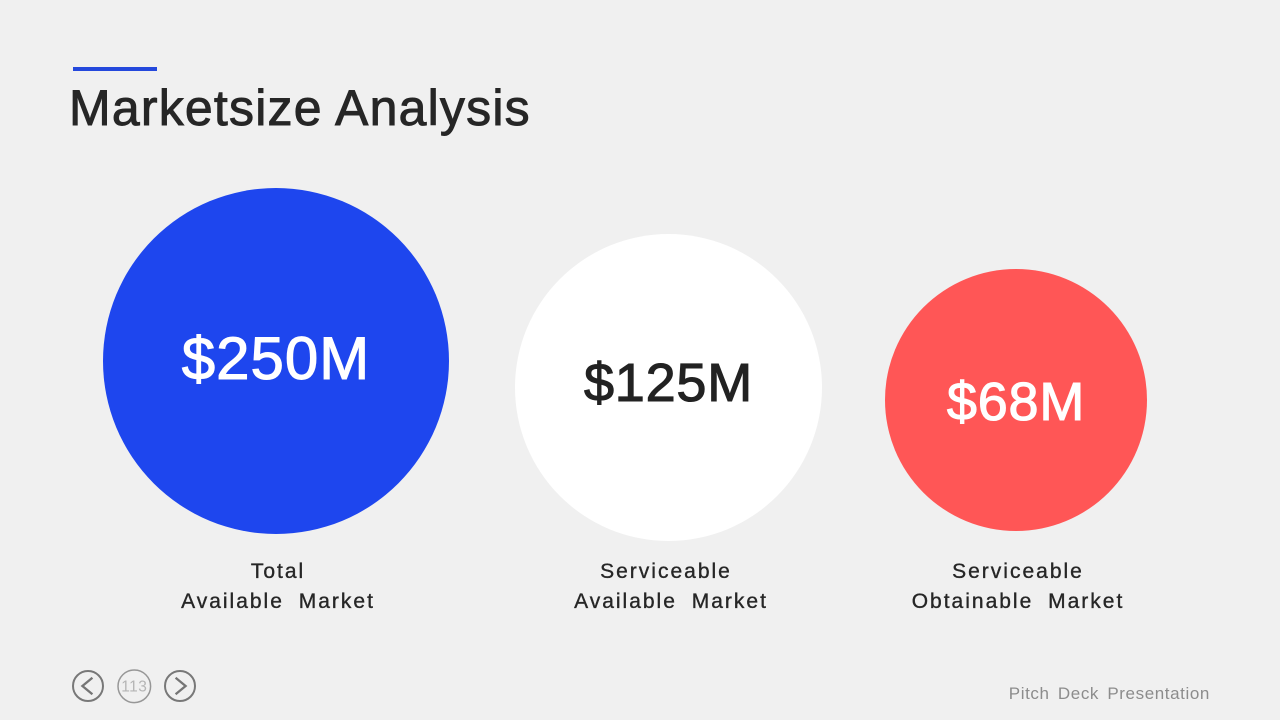 The width and height of the screenshot is (1280, 720). I want to click on svg-text: 113, so click(134, 687).